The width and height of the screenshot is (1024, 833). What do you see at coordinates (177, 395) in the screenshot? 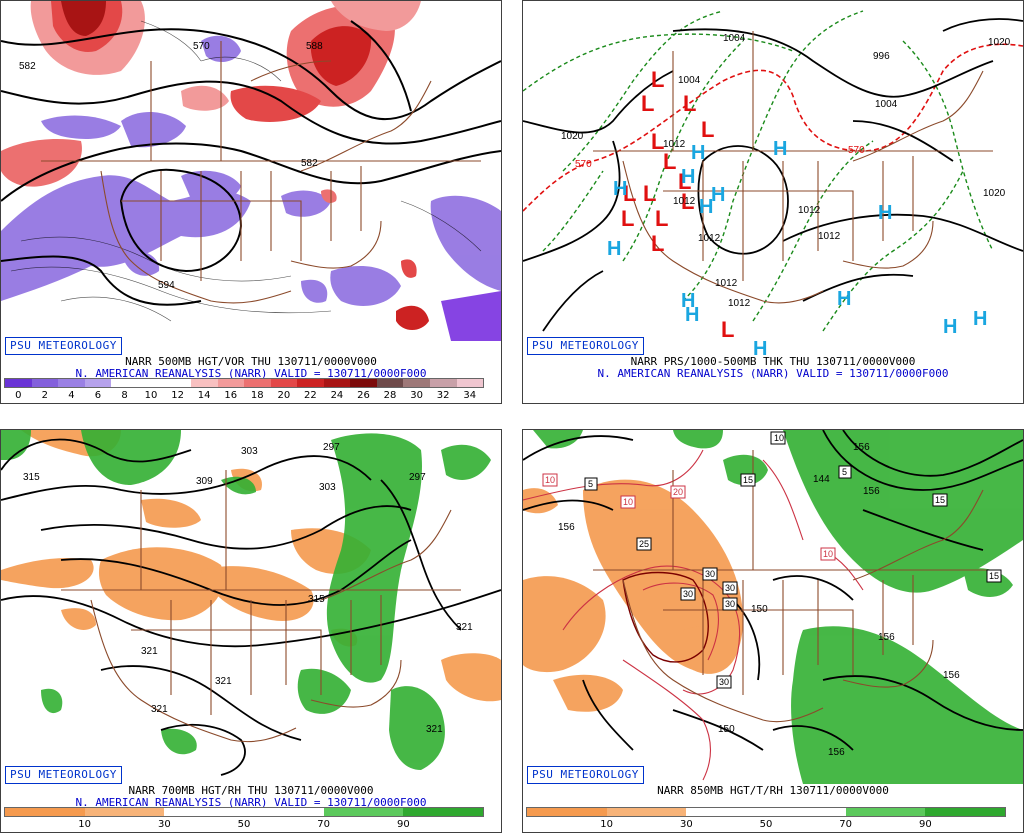
I see `colorbar-tick-label: 12` at bounding box center [177, 395].